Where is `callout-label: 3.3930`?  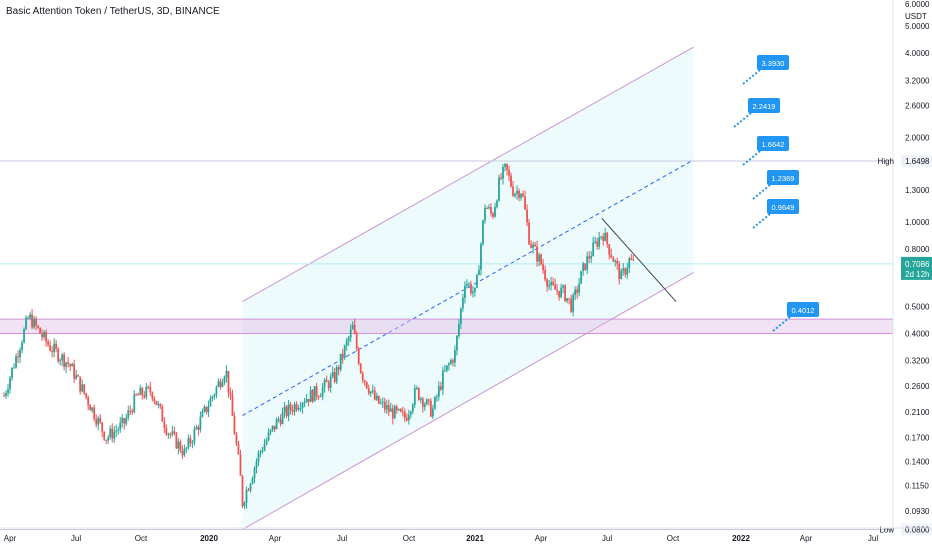
callout-label: 3.3930 is located at coordinates (773, 63).